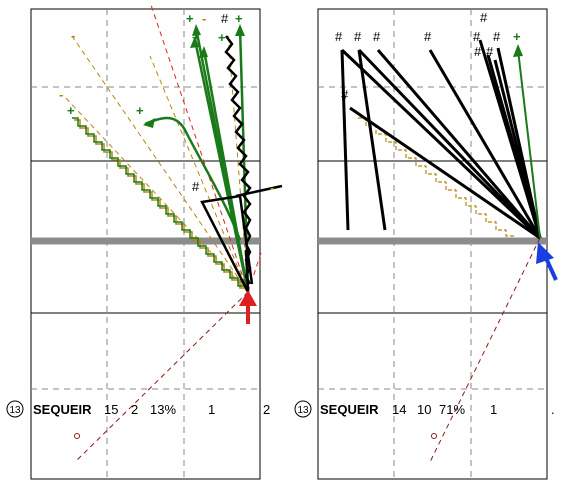 Image resolution: width=565 pixels, height=484 pixels. Describe the element at coordinates (529, 144) in the screenshot. I see `green-pass-arrow` at that location.